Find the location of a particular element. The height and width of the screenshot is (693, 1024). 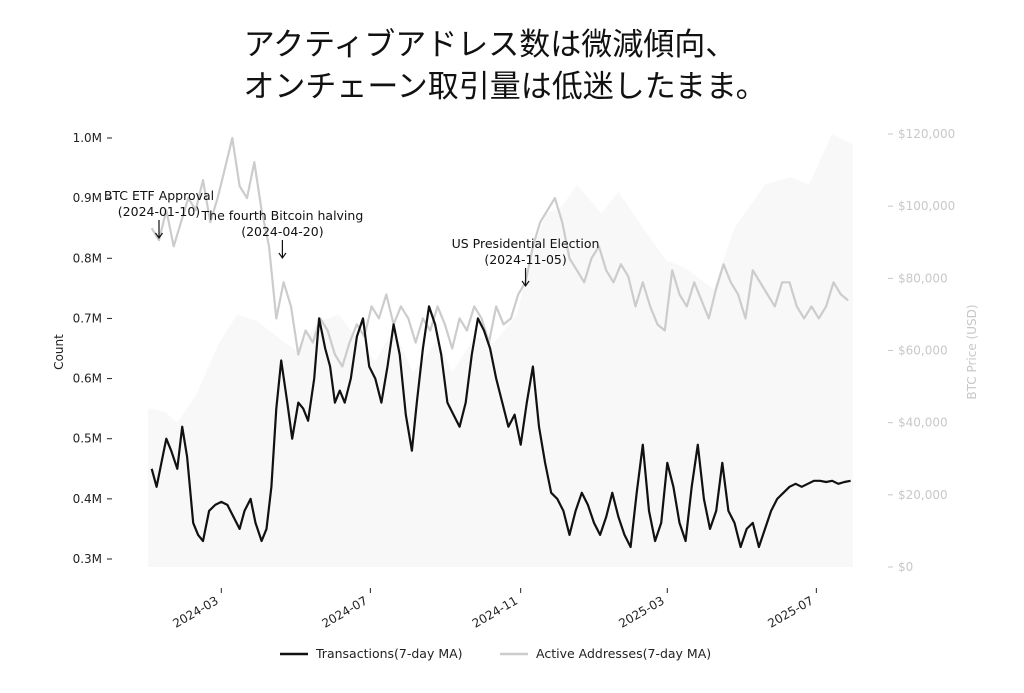

x-axis: 2024-03 2024-07 2024-11 2025-03 2025-07 is located at coordinates (493, 609).